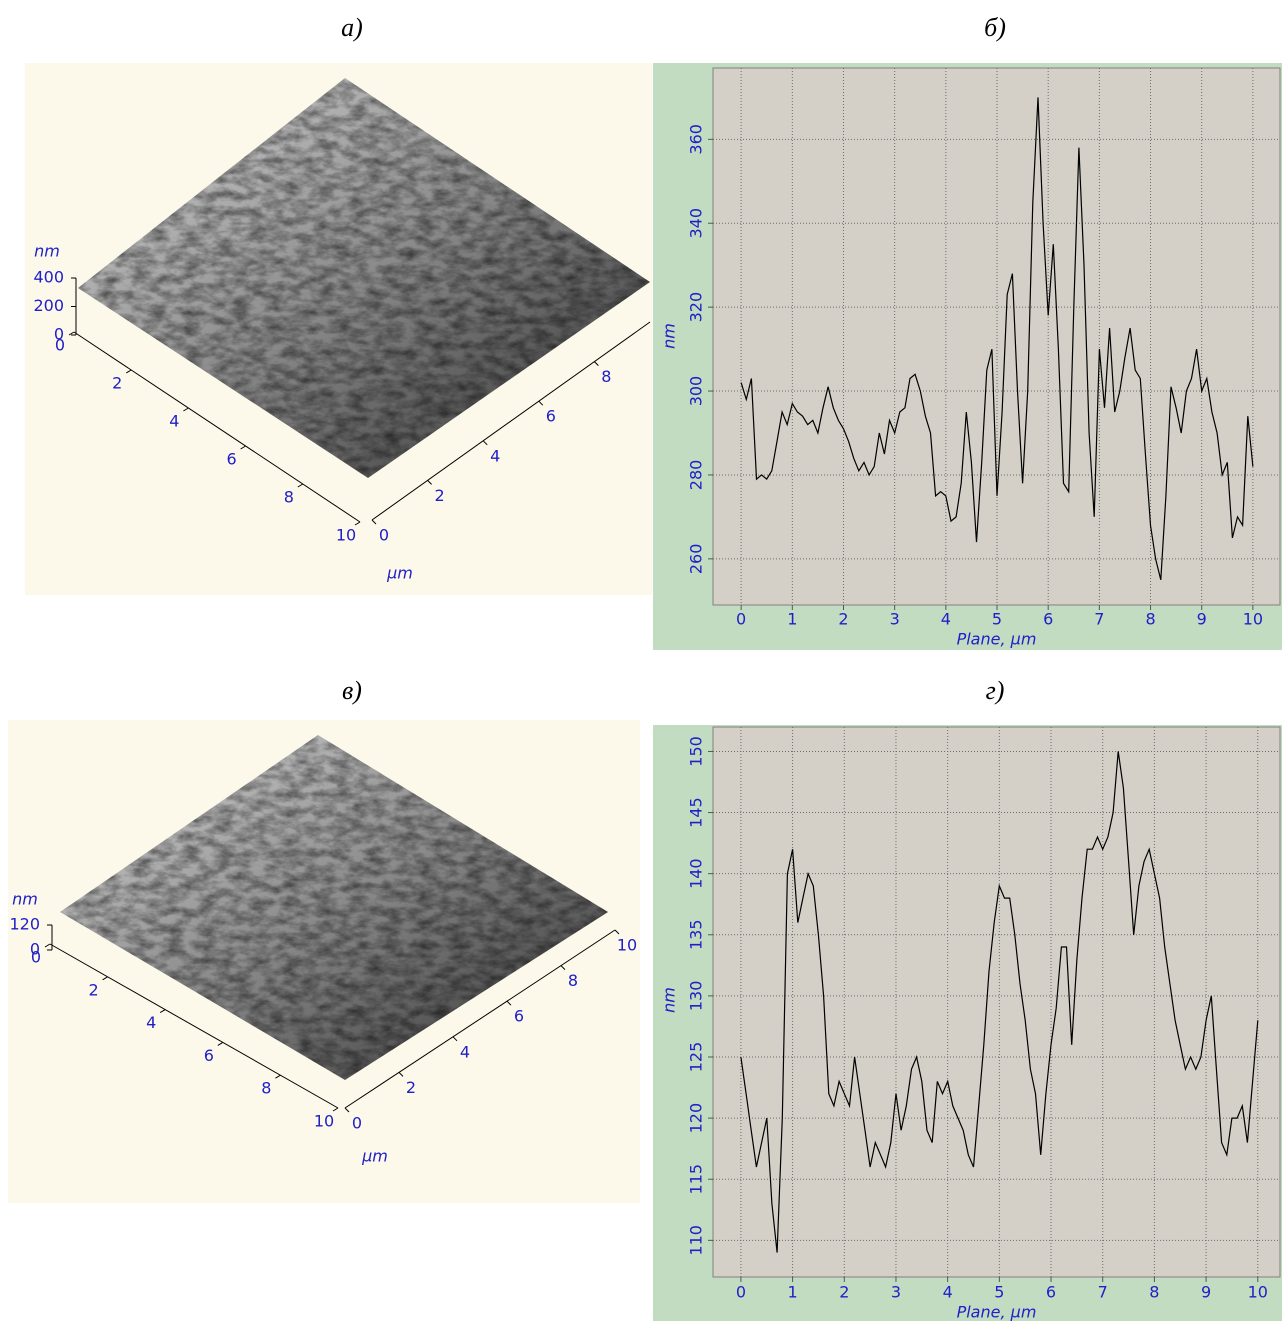  I want to click on profile-line, so click(997, 338).